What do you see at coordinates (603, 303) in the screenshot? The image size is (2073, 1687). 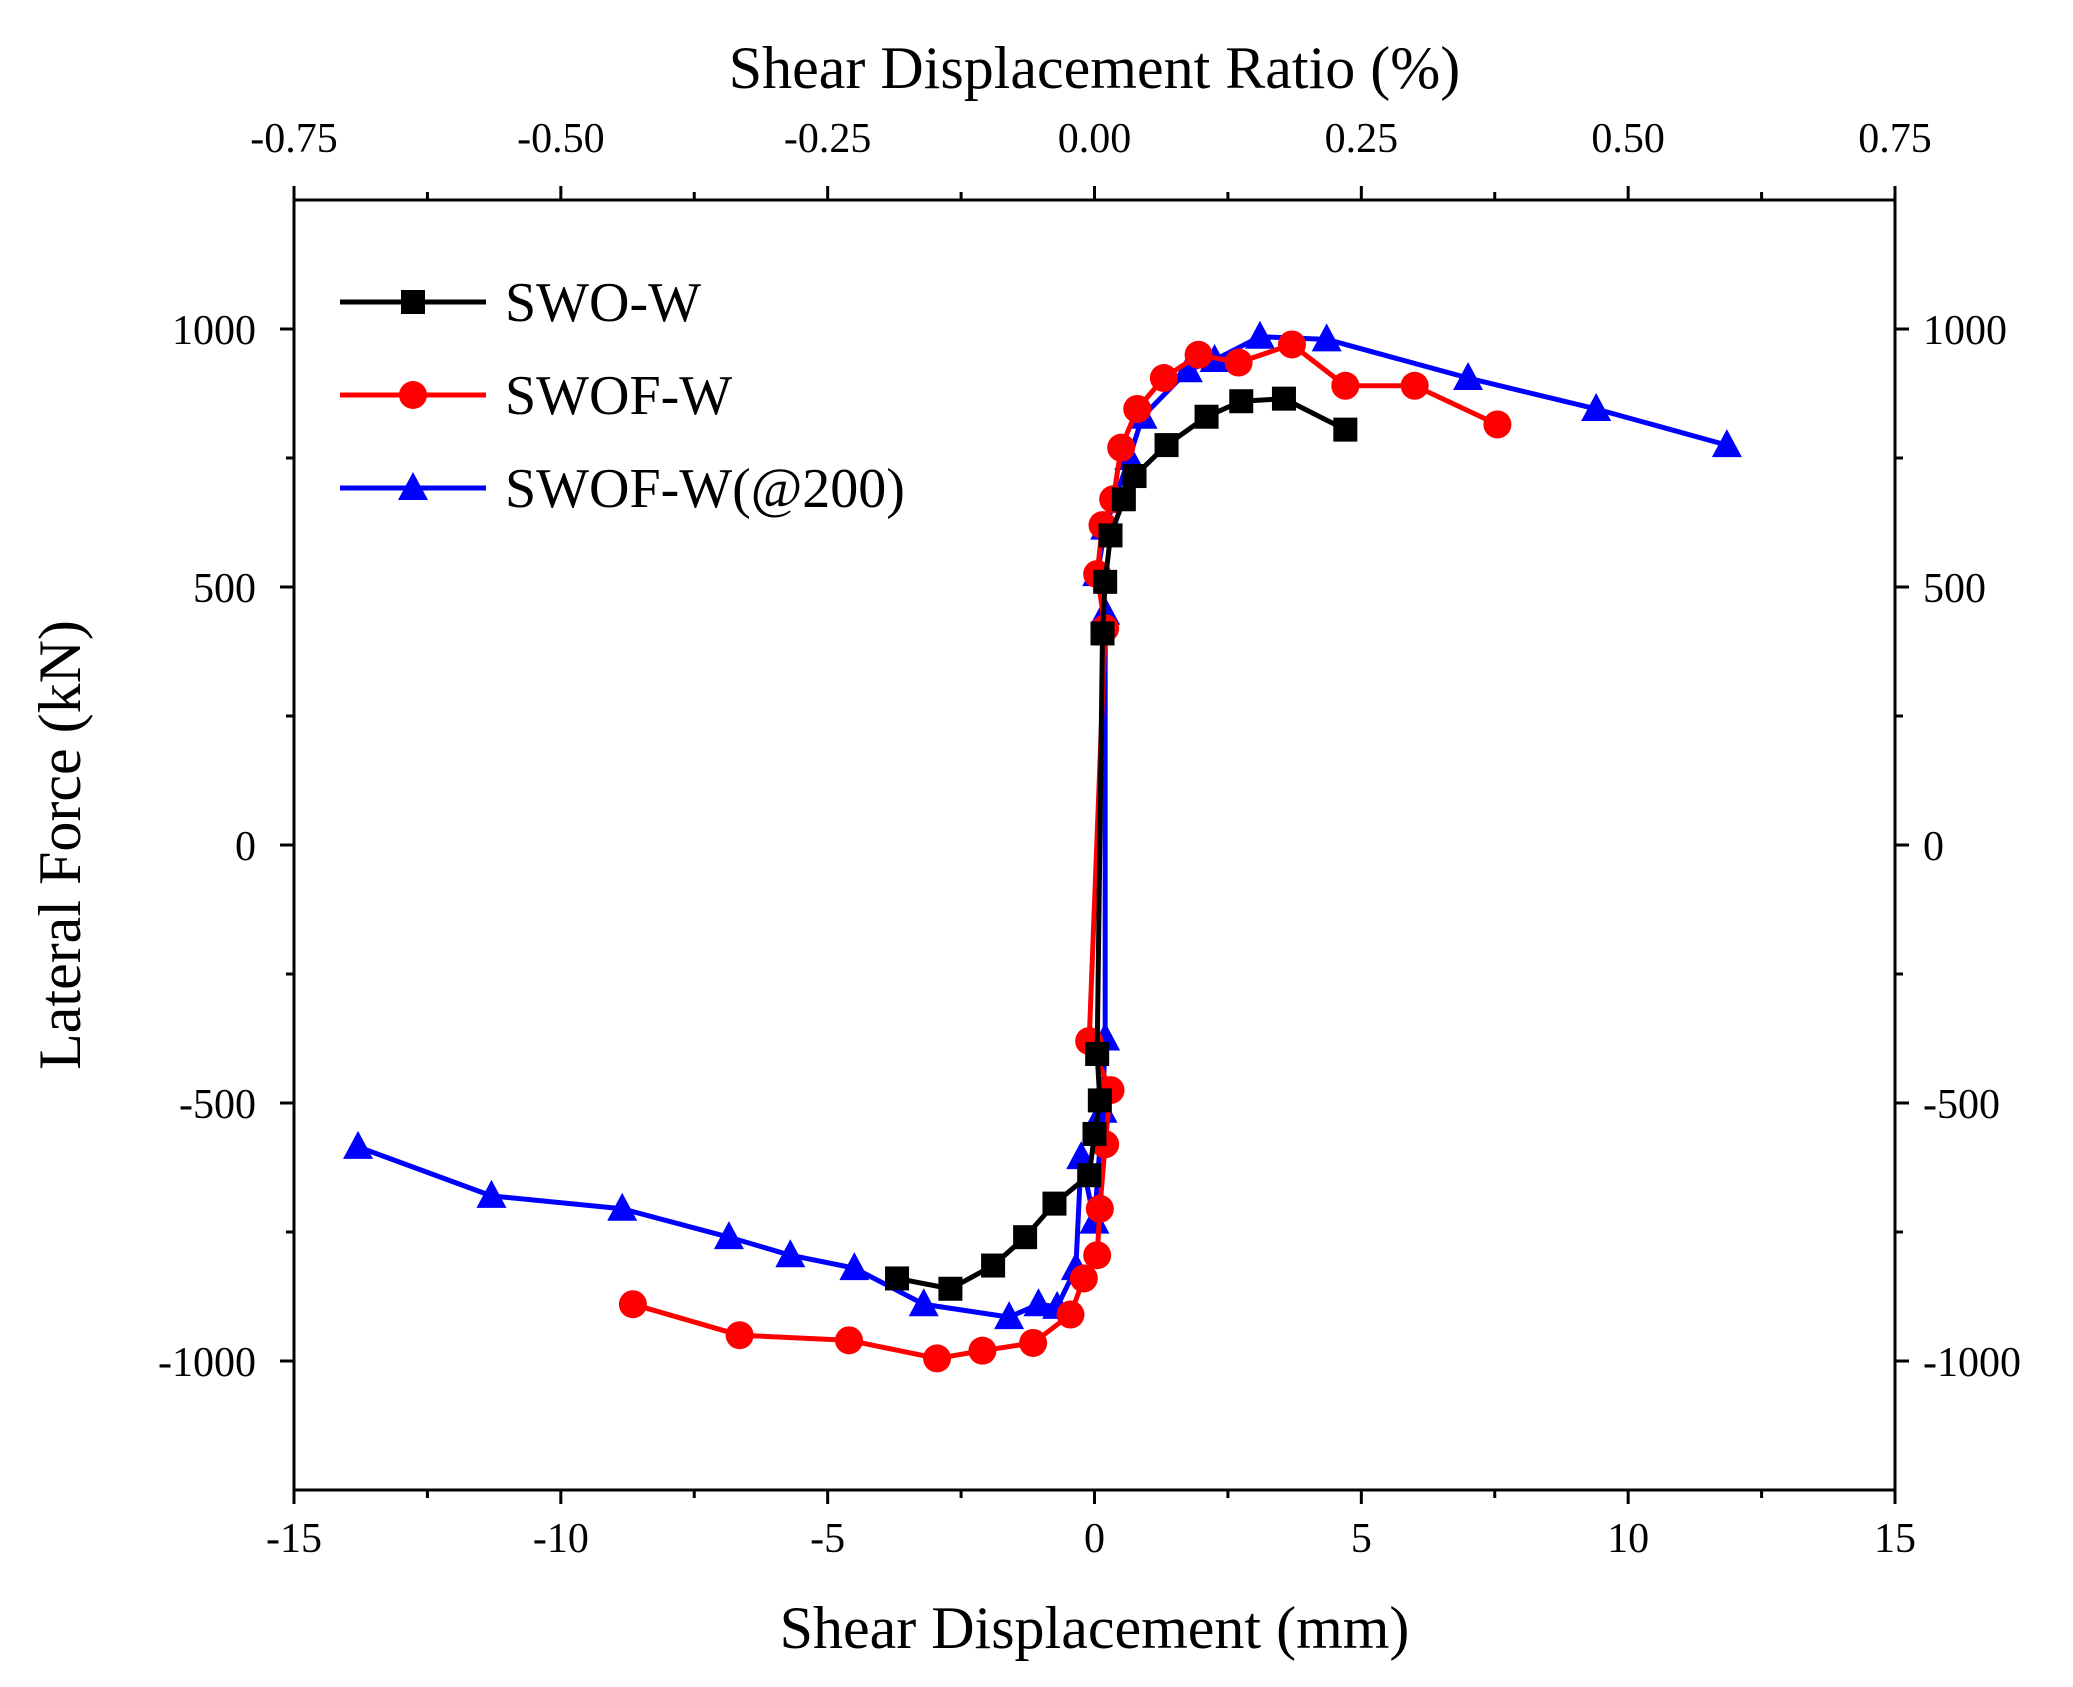 I see `legend-label: SWO-W` at bounding box center [603, 303].